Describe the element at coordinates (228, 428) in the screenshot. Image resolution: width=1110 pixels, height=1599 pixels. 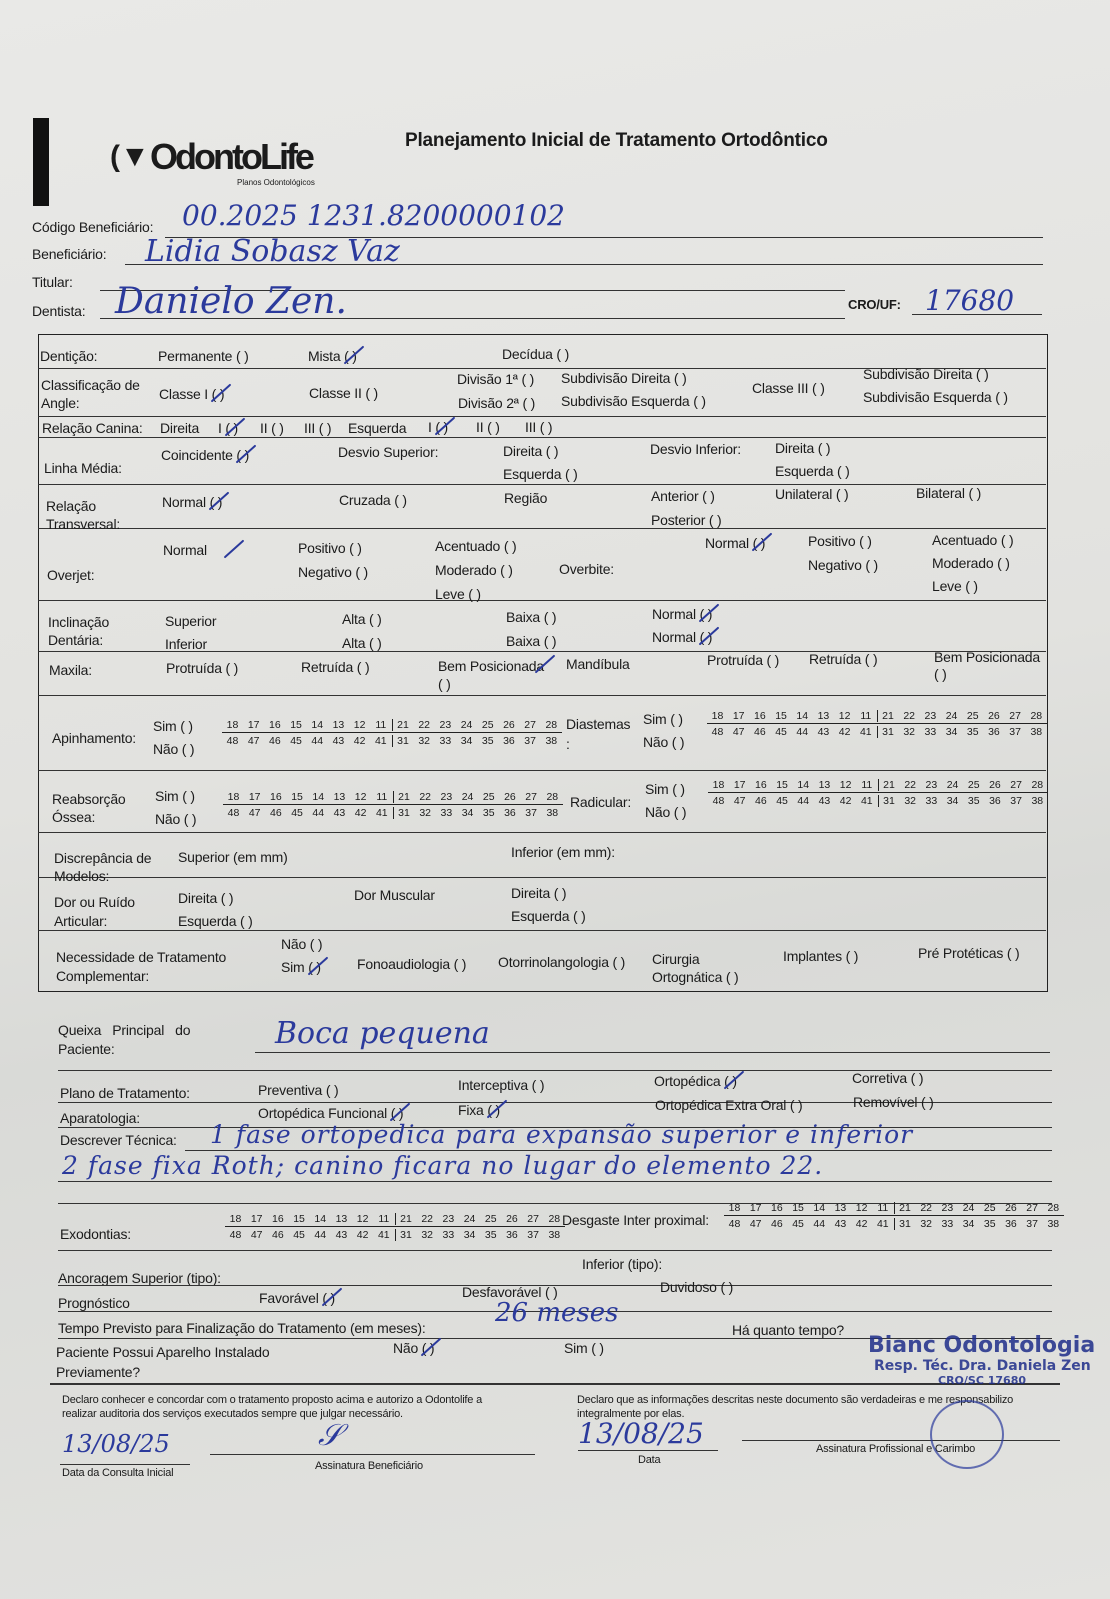
I see `canina-direita-i-checkbox: I ( )` at that location.